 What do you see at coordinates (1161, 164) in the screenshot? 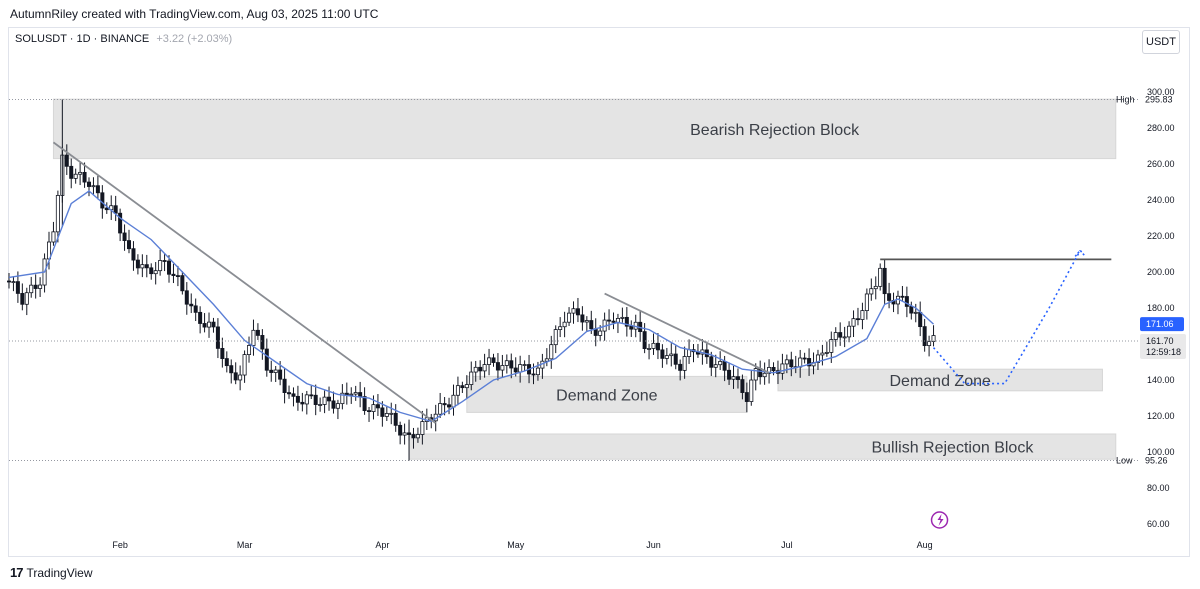
I see `y-tick-label: 260.00` at bounding box center [1161, 164].